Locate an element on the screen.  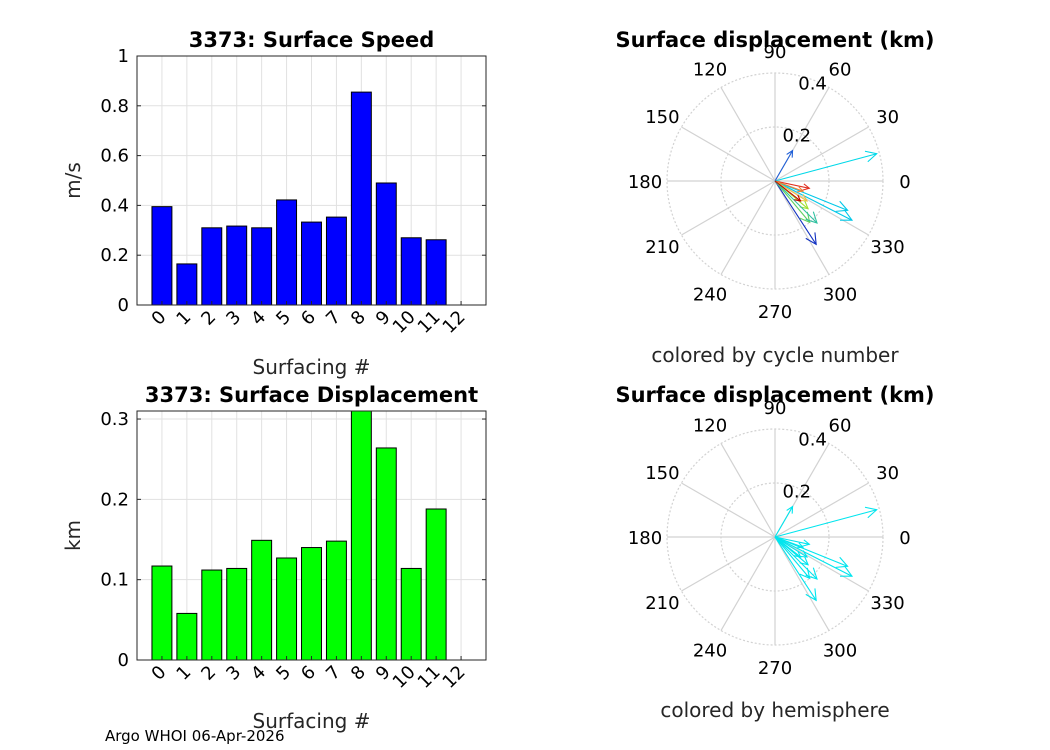
y-axis-label: m/s is located at coordinates (73, 180).